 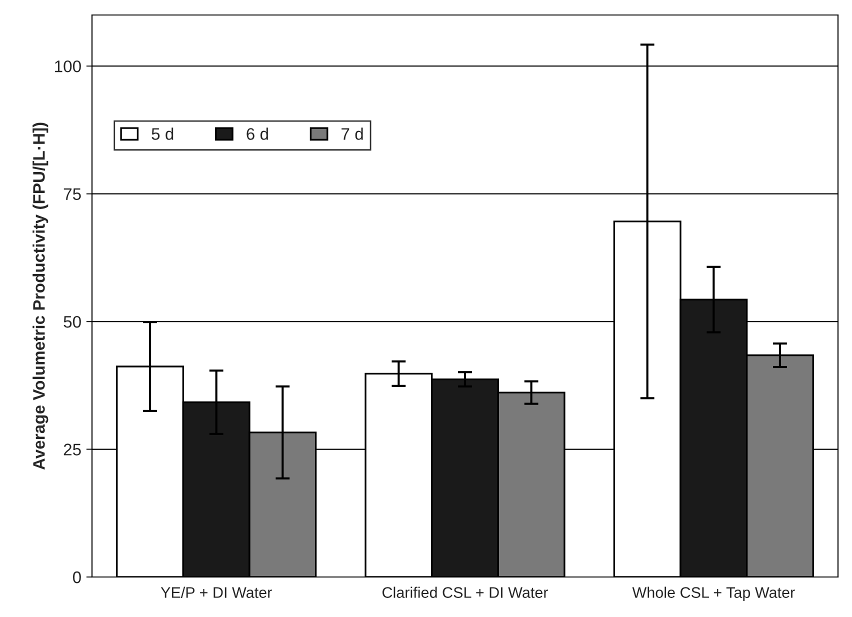 What do you see at coordinates (40, 296) in the screenshot?
I see `y-axis-title: Average Volumetric Productivity (FPU/[L·H])` at bounding box center [40, 296].